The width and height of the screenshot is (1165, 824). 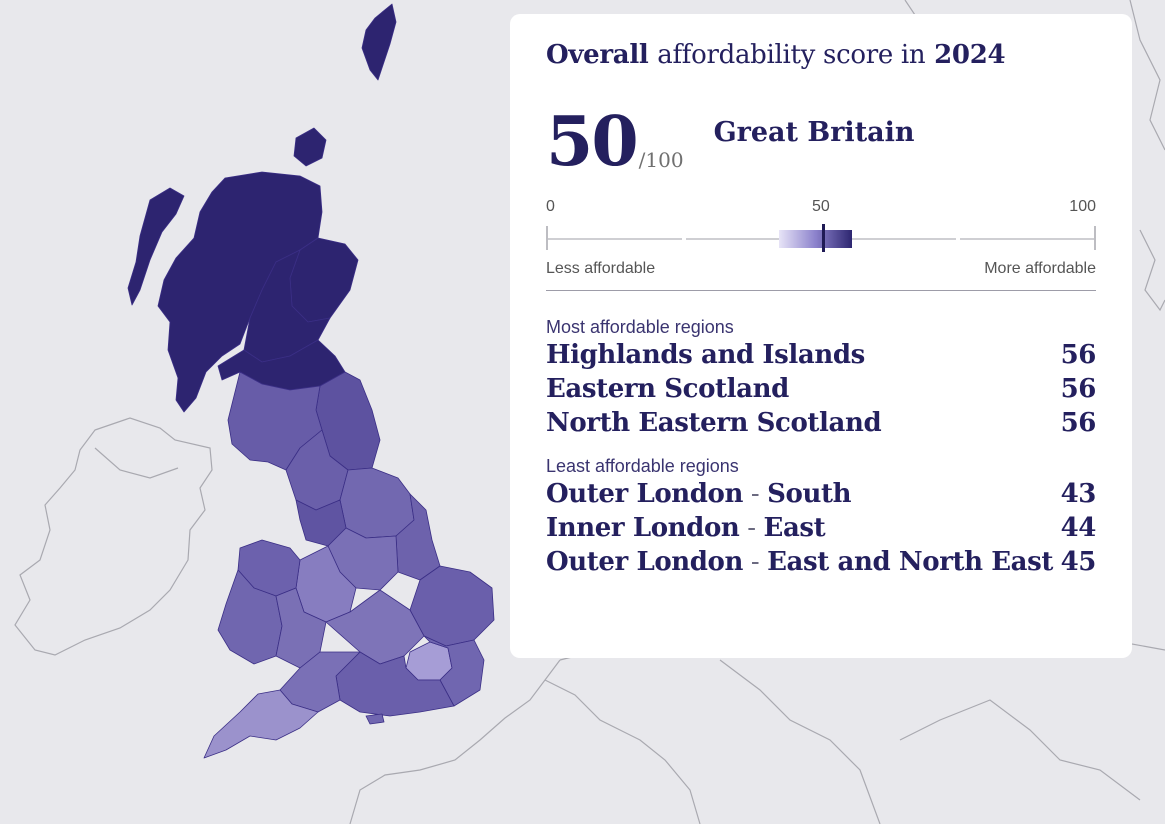 I want to click on orkney, so click(x=310, y=147).